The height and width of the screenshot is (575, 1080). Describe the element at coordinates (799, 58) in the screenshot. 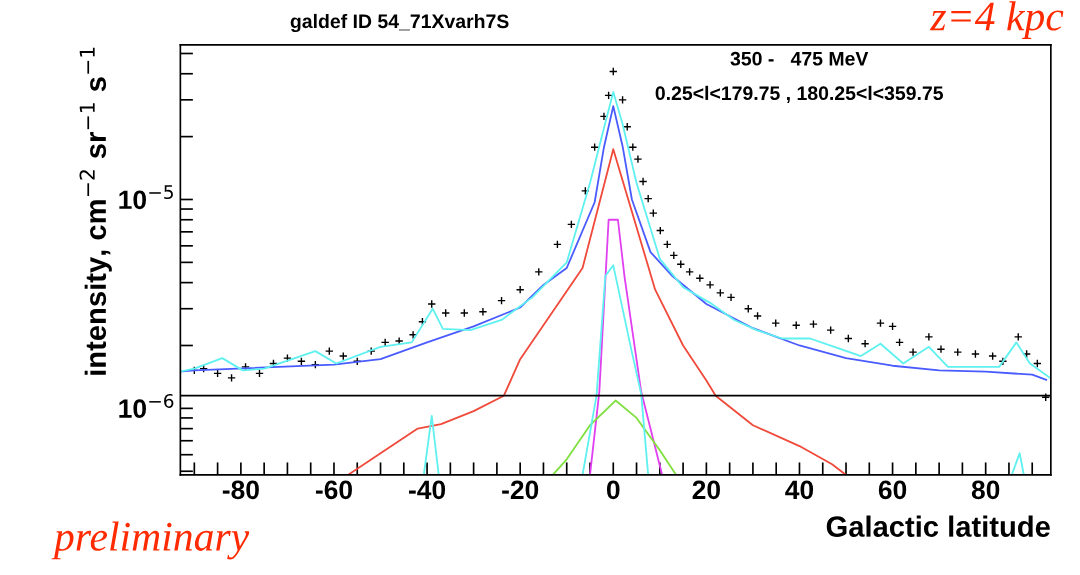

I see `annotation: 350 - 475 MeV` at that location.